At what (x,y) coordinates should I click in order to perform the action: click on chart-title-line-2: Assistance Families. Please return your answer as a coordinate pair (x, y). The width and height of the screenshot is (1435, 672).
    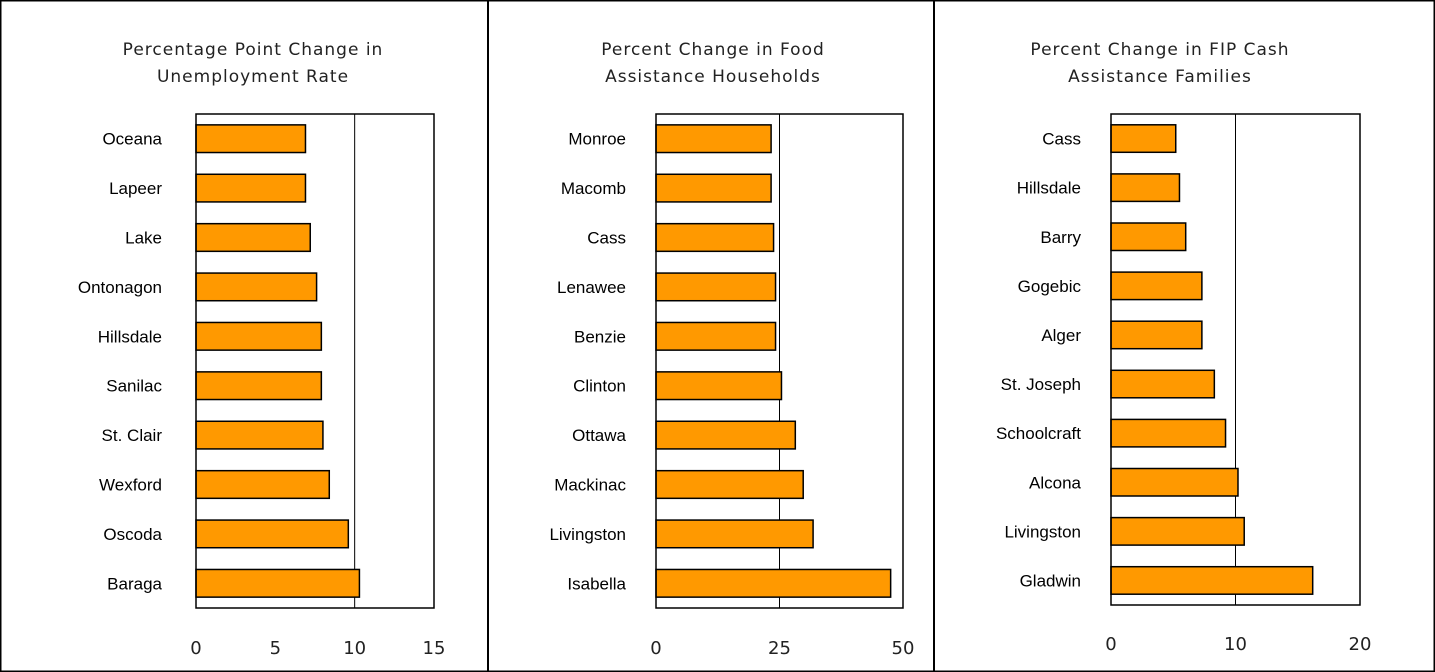
    Looking at the image, I should click on (1160, 77).